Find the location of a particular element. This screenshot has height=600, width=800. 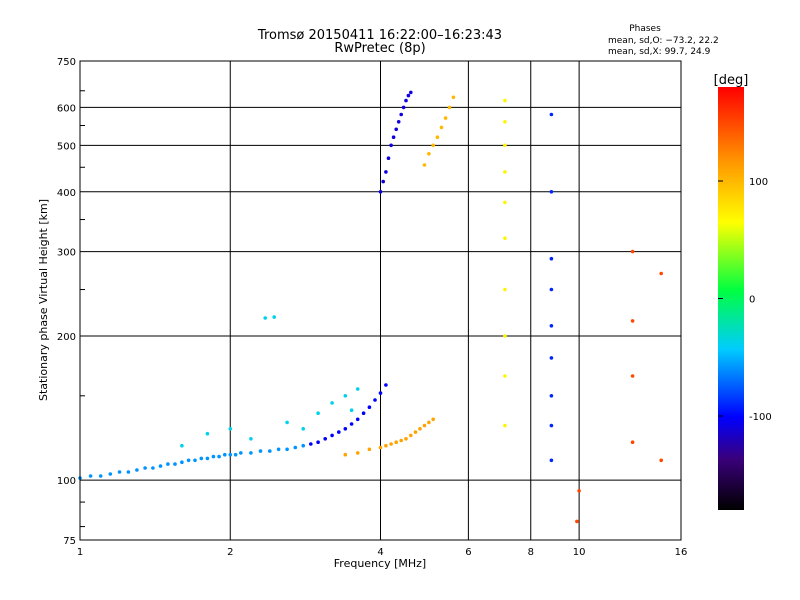

chart-title: Tromsø 20150411 16:22:00–16:23:43 is located at coordinates (379, 35).